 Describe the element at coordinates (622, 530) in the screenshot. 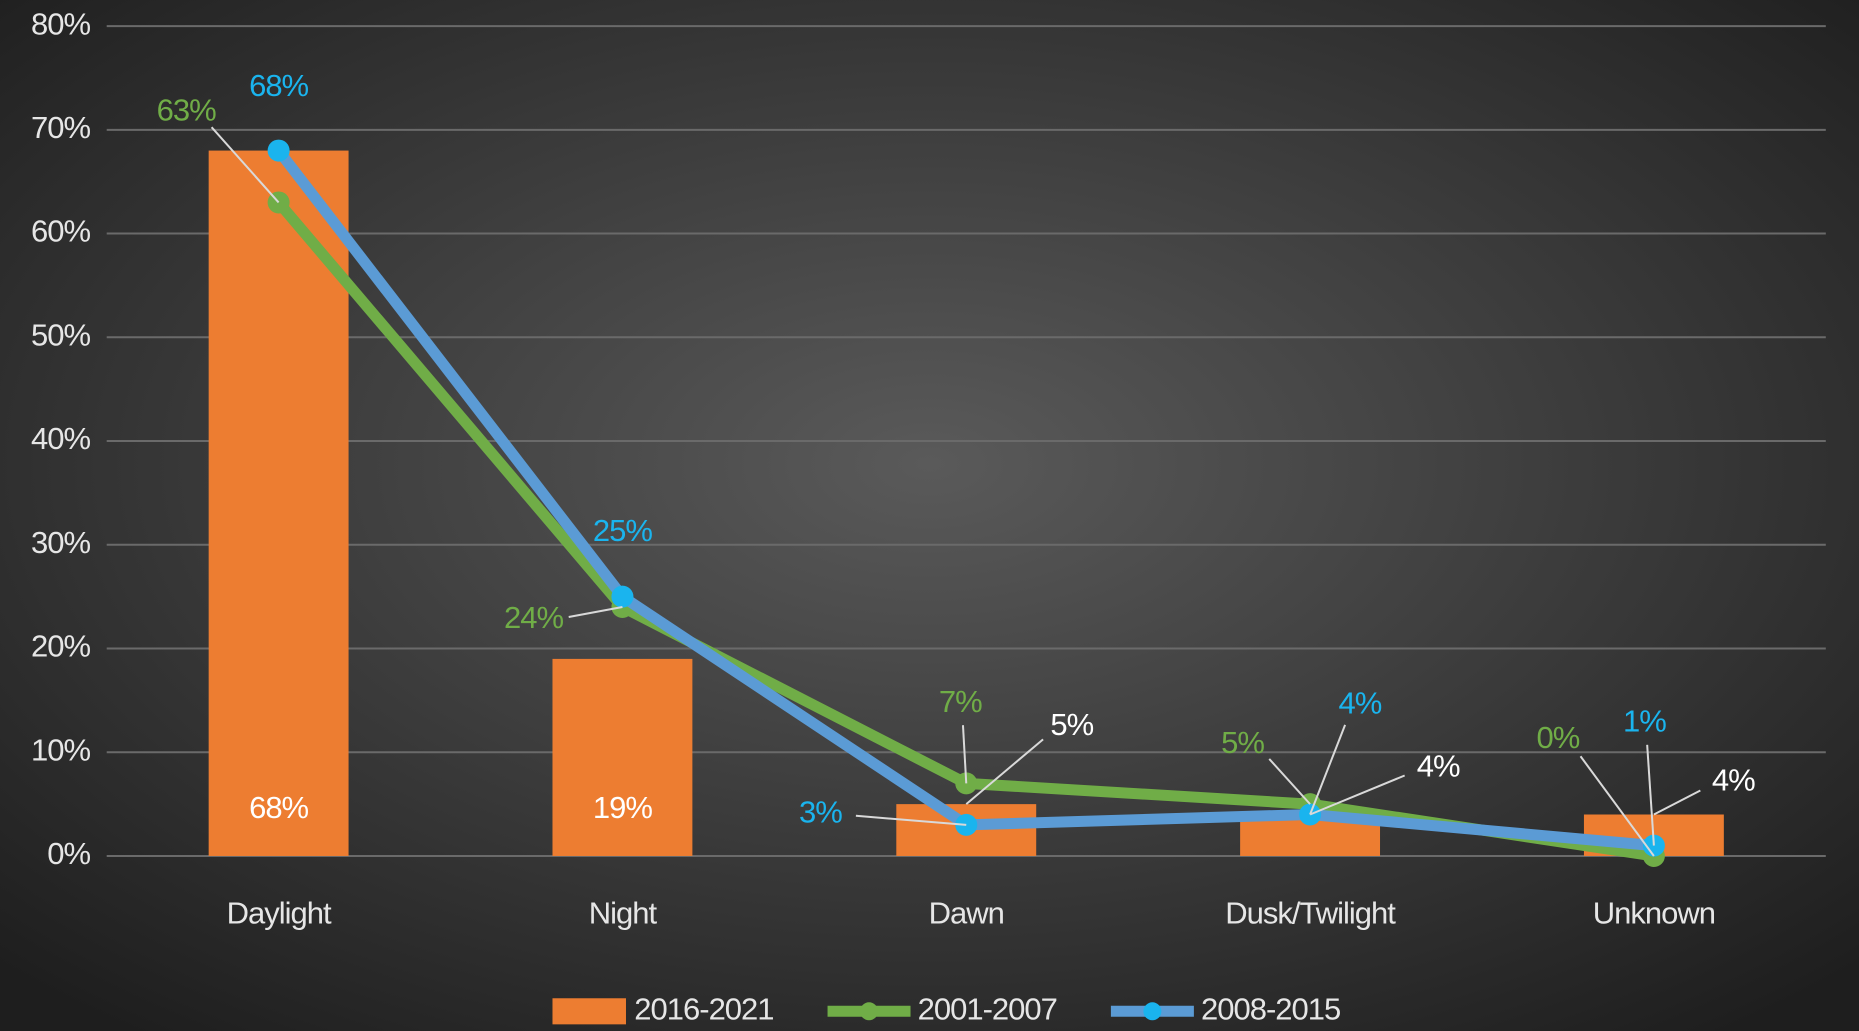

I see `data-label: 25%` at that location.